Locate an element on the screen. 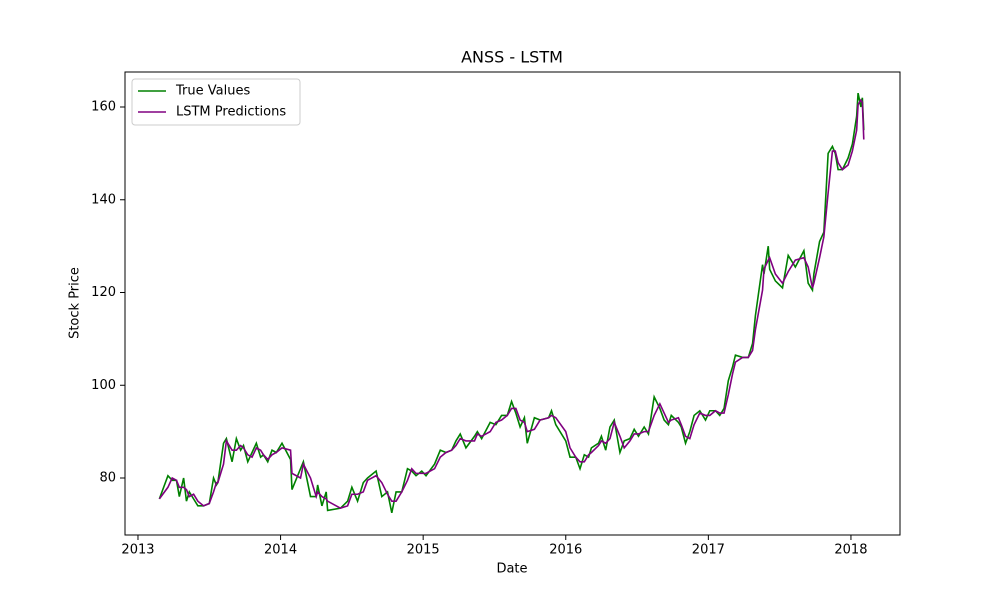 The height and width of the screenshot is (604, 1000). y-axis-label: Stock Price is located at coordinates (75, 303).